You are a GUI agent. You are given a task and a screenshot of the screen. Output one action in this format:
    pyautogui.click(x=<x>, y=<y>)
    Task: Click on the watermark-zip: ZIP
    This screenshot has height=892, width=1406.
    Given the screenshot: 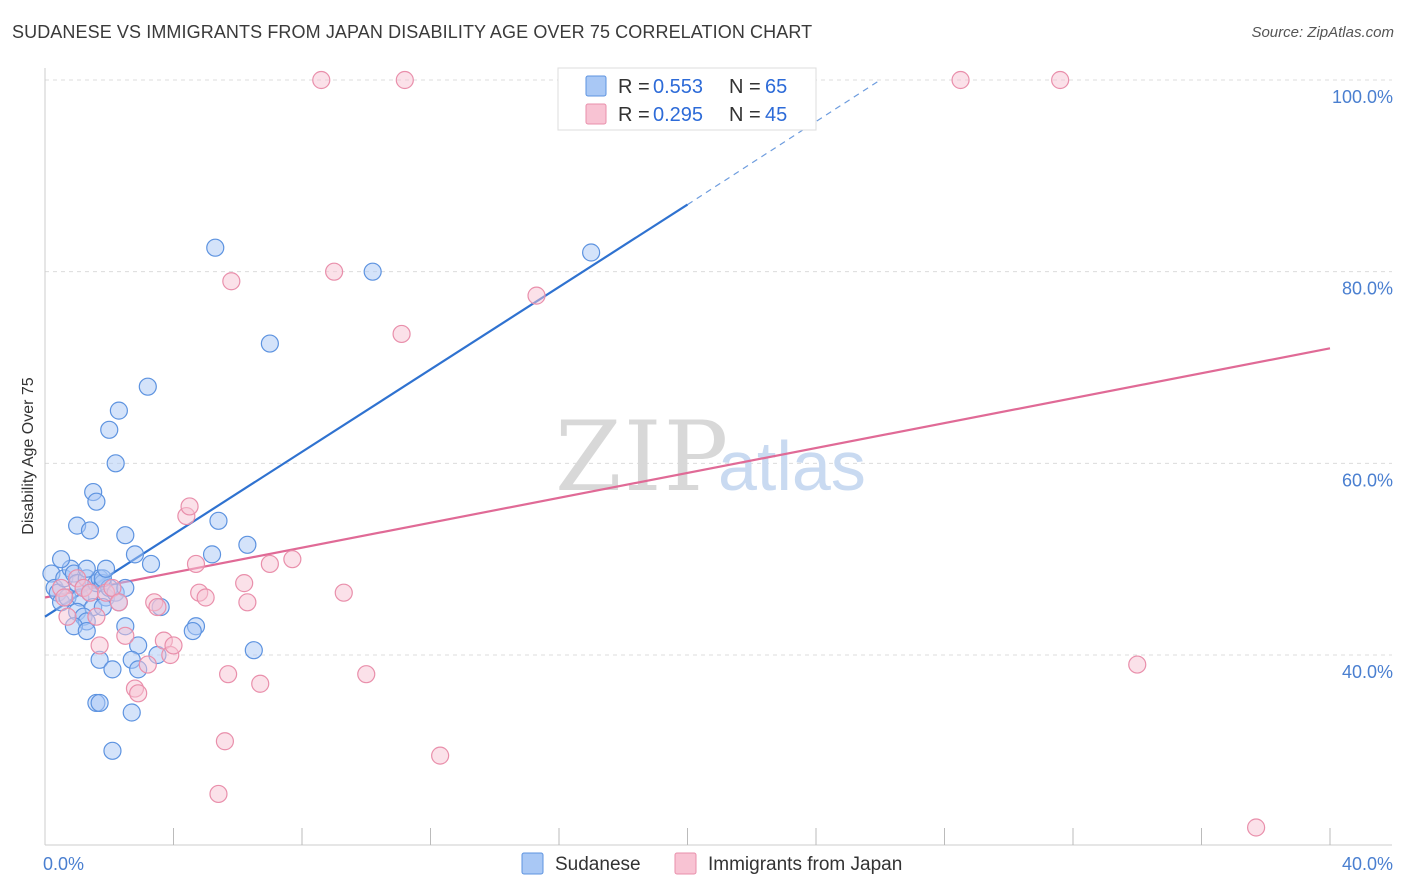 What is the action you would take?
    pyautogui.click(x=642, y=457)
    